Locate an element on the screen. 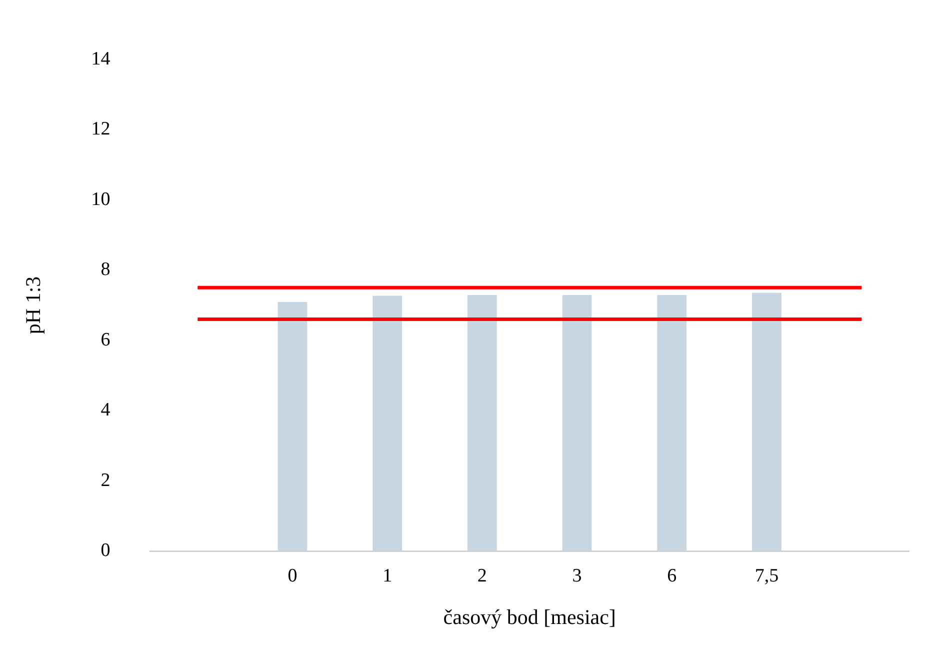  x-tick-label: 0 is located at coordinates (293, 575).